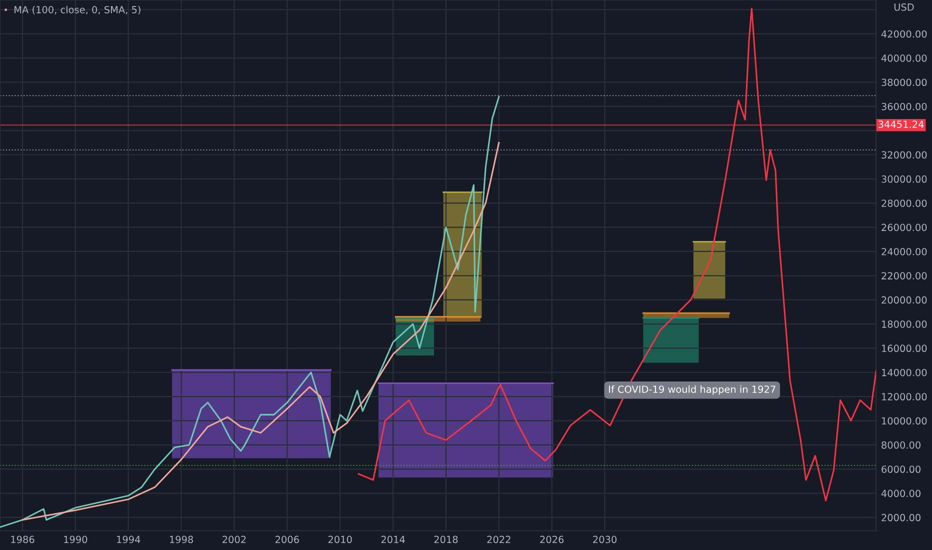  Describe the element at coordinates (904, 252) in the screenshot. I see `y-tick-label: 24000.00` at that location.